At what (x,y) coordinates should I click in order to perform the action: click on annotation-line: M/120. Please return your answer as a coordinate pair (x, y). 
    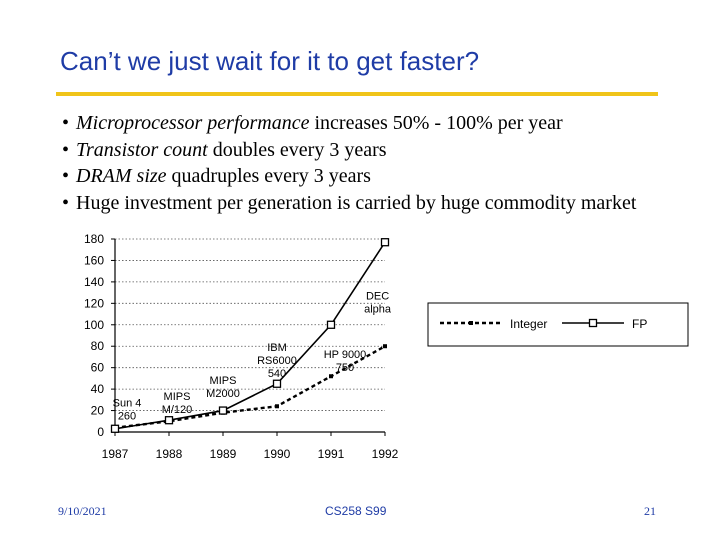
    Looking at the image, I should click on (177, 410).